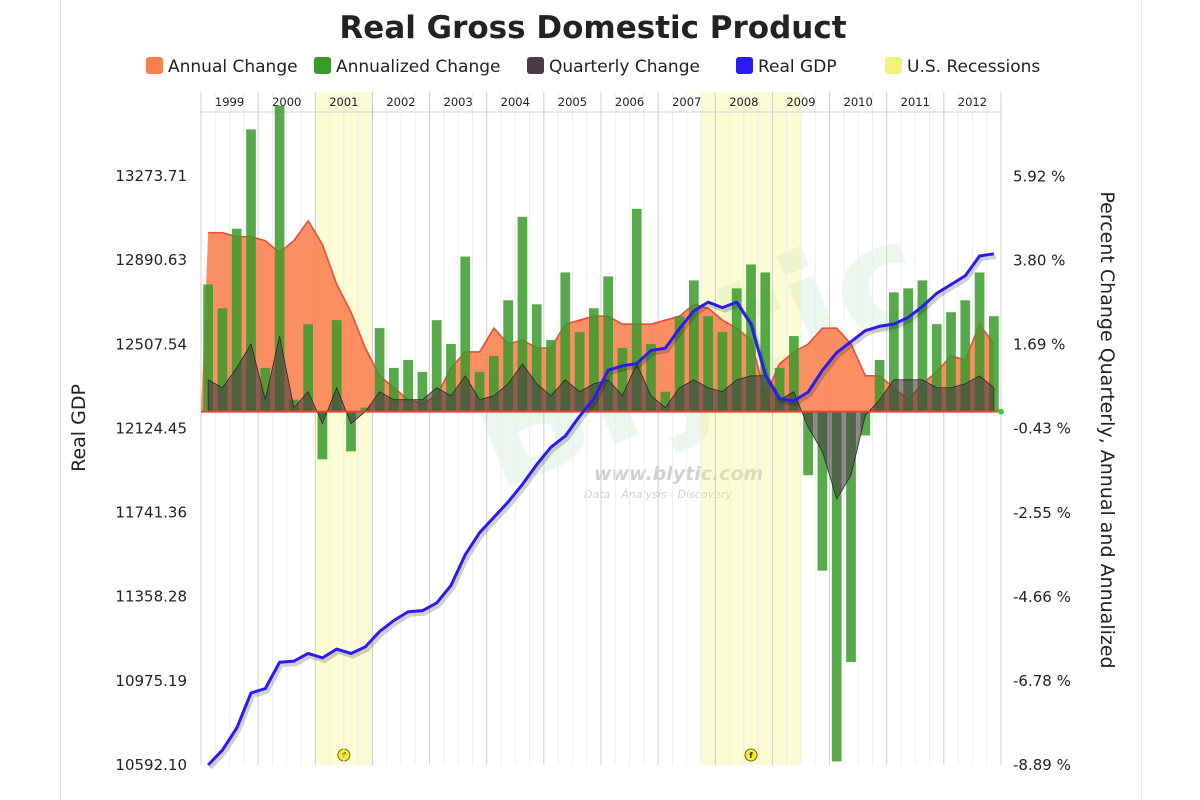  What do you see at coordinates (79, 428) in the screenshot?
I see `left-axis-title: Real GDP` at bounding box center [79, 428].